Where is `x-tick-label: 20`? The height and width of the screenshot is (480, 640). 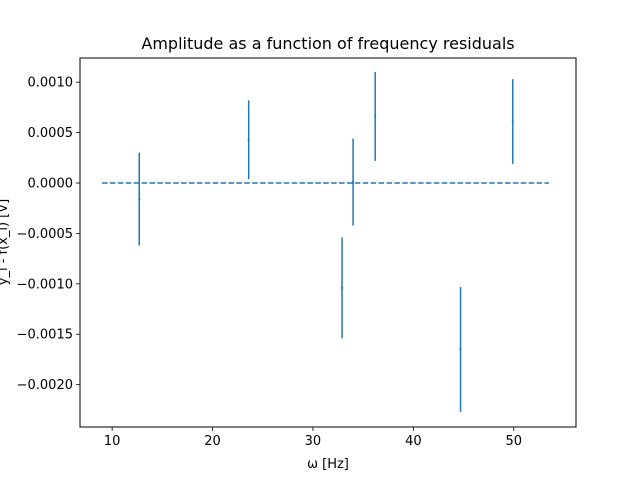
x-tick-label: 20 is located at coordinates (212, 441).